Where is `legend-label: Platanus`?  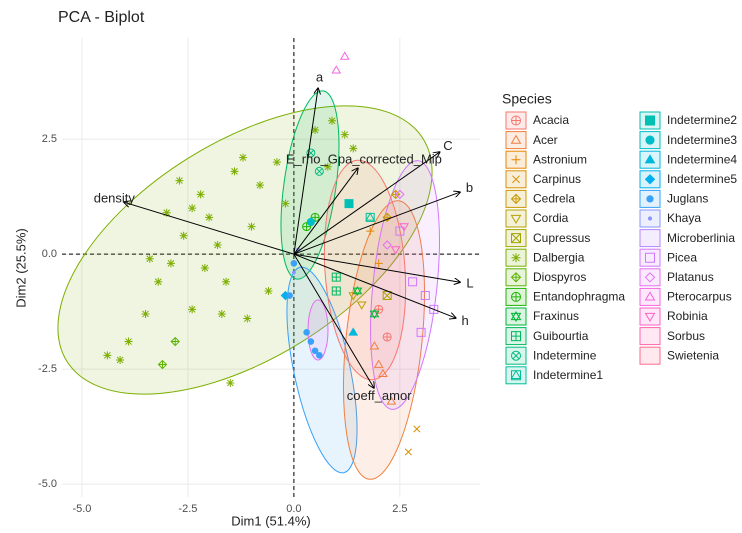 legend-label: Platanus is located at coordinates (690, 277).